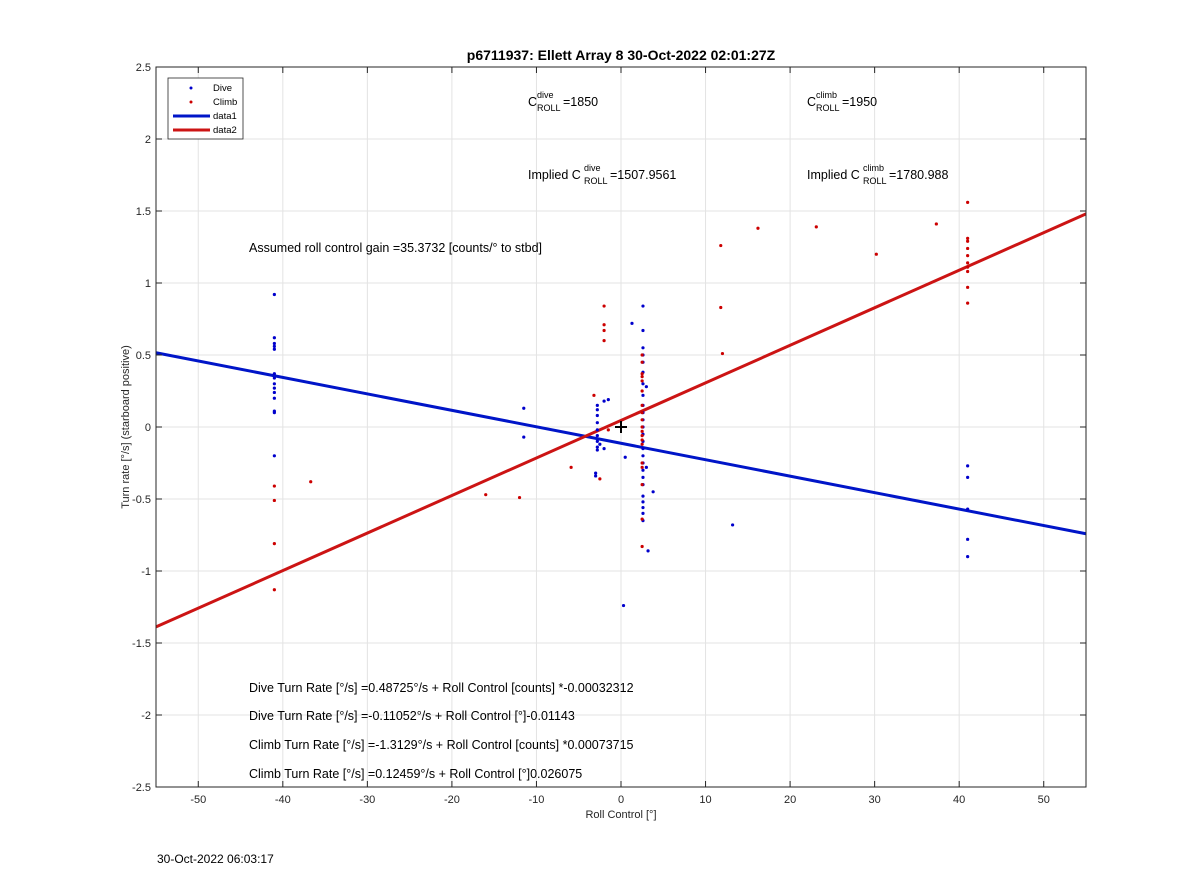 The width and height of the screenshot is (1200, 885). I want to click on c-roll-dive-annotation: C dive ROLL =1850, so click(563, 101).